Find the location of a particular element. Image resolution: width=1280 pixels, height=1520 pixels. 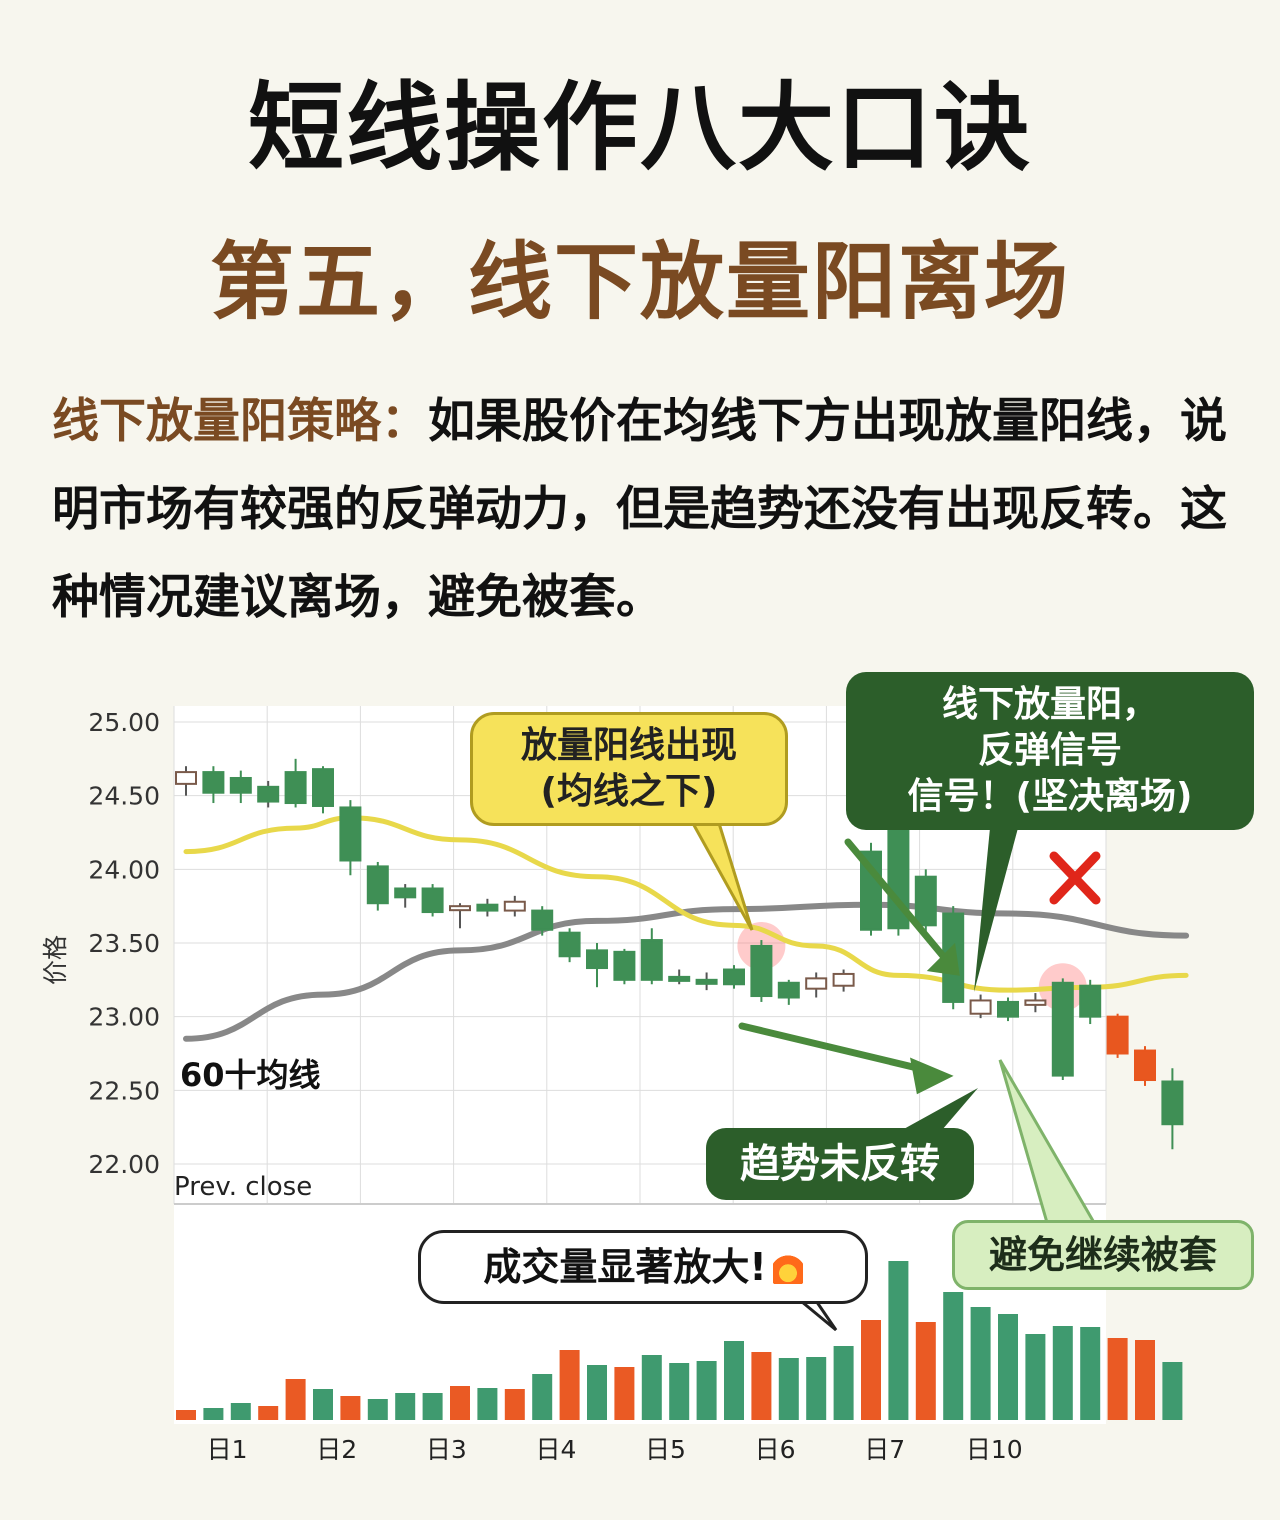

x-tick-label: 日10 is located at coordinates (994, 1449).